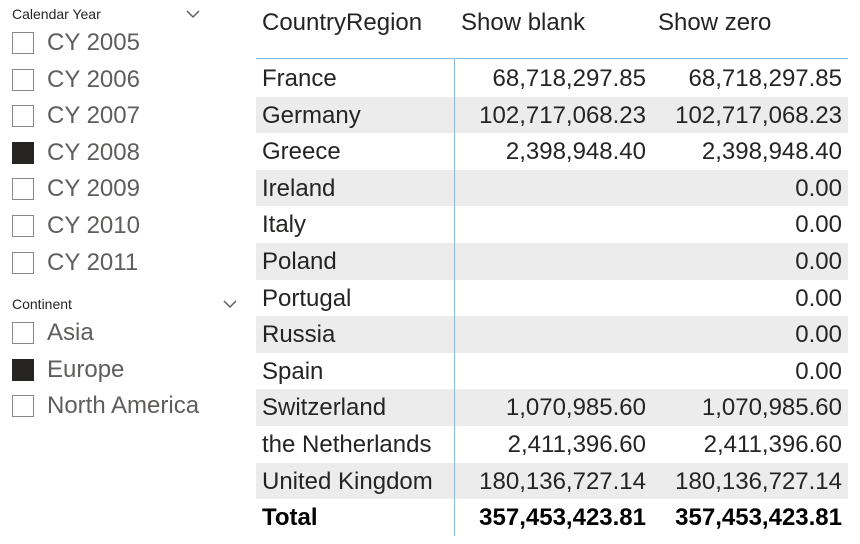 The height and width of the screenshot is (544, 860). I want to click on table-row: France 68,718,297.85 68,718,297.85, so click(552, 78).